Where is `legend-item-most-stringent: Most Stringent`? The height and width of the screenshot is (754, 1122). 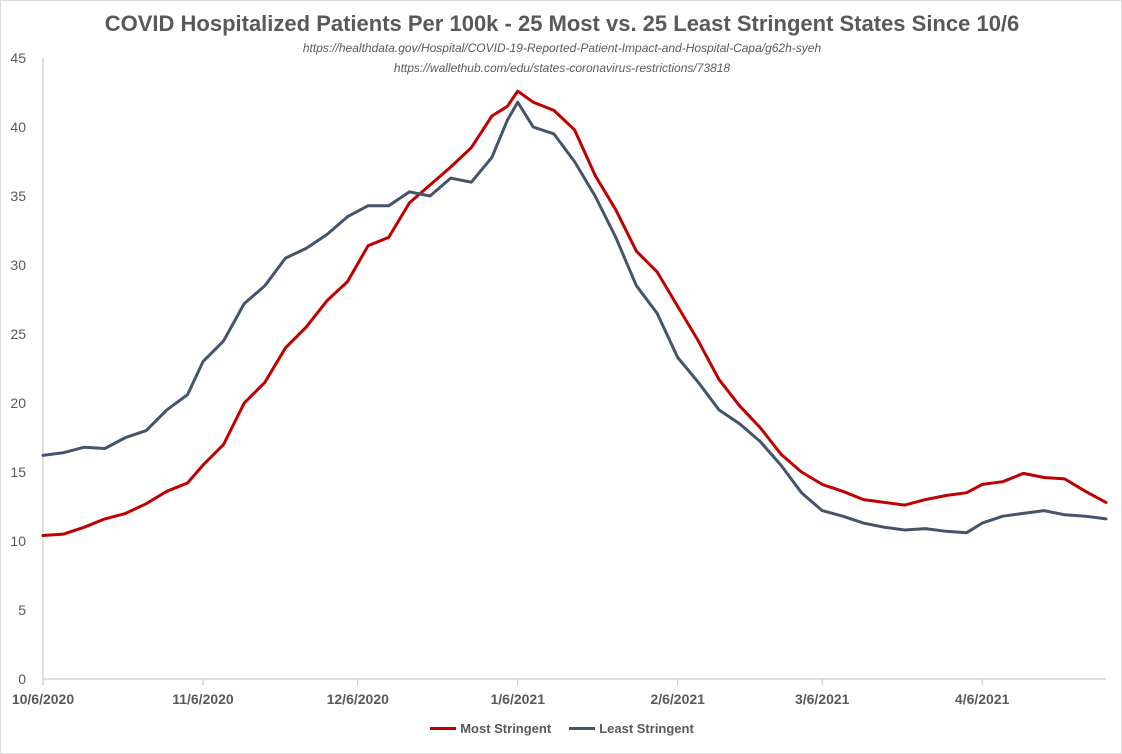
legend-item-most-stringent: Most Stringent is located at coordinates (490, 728).